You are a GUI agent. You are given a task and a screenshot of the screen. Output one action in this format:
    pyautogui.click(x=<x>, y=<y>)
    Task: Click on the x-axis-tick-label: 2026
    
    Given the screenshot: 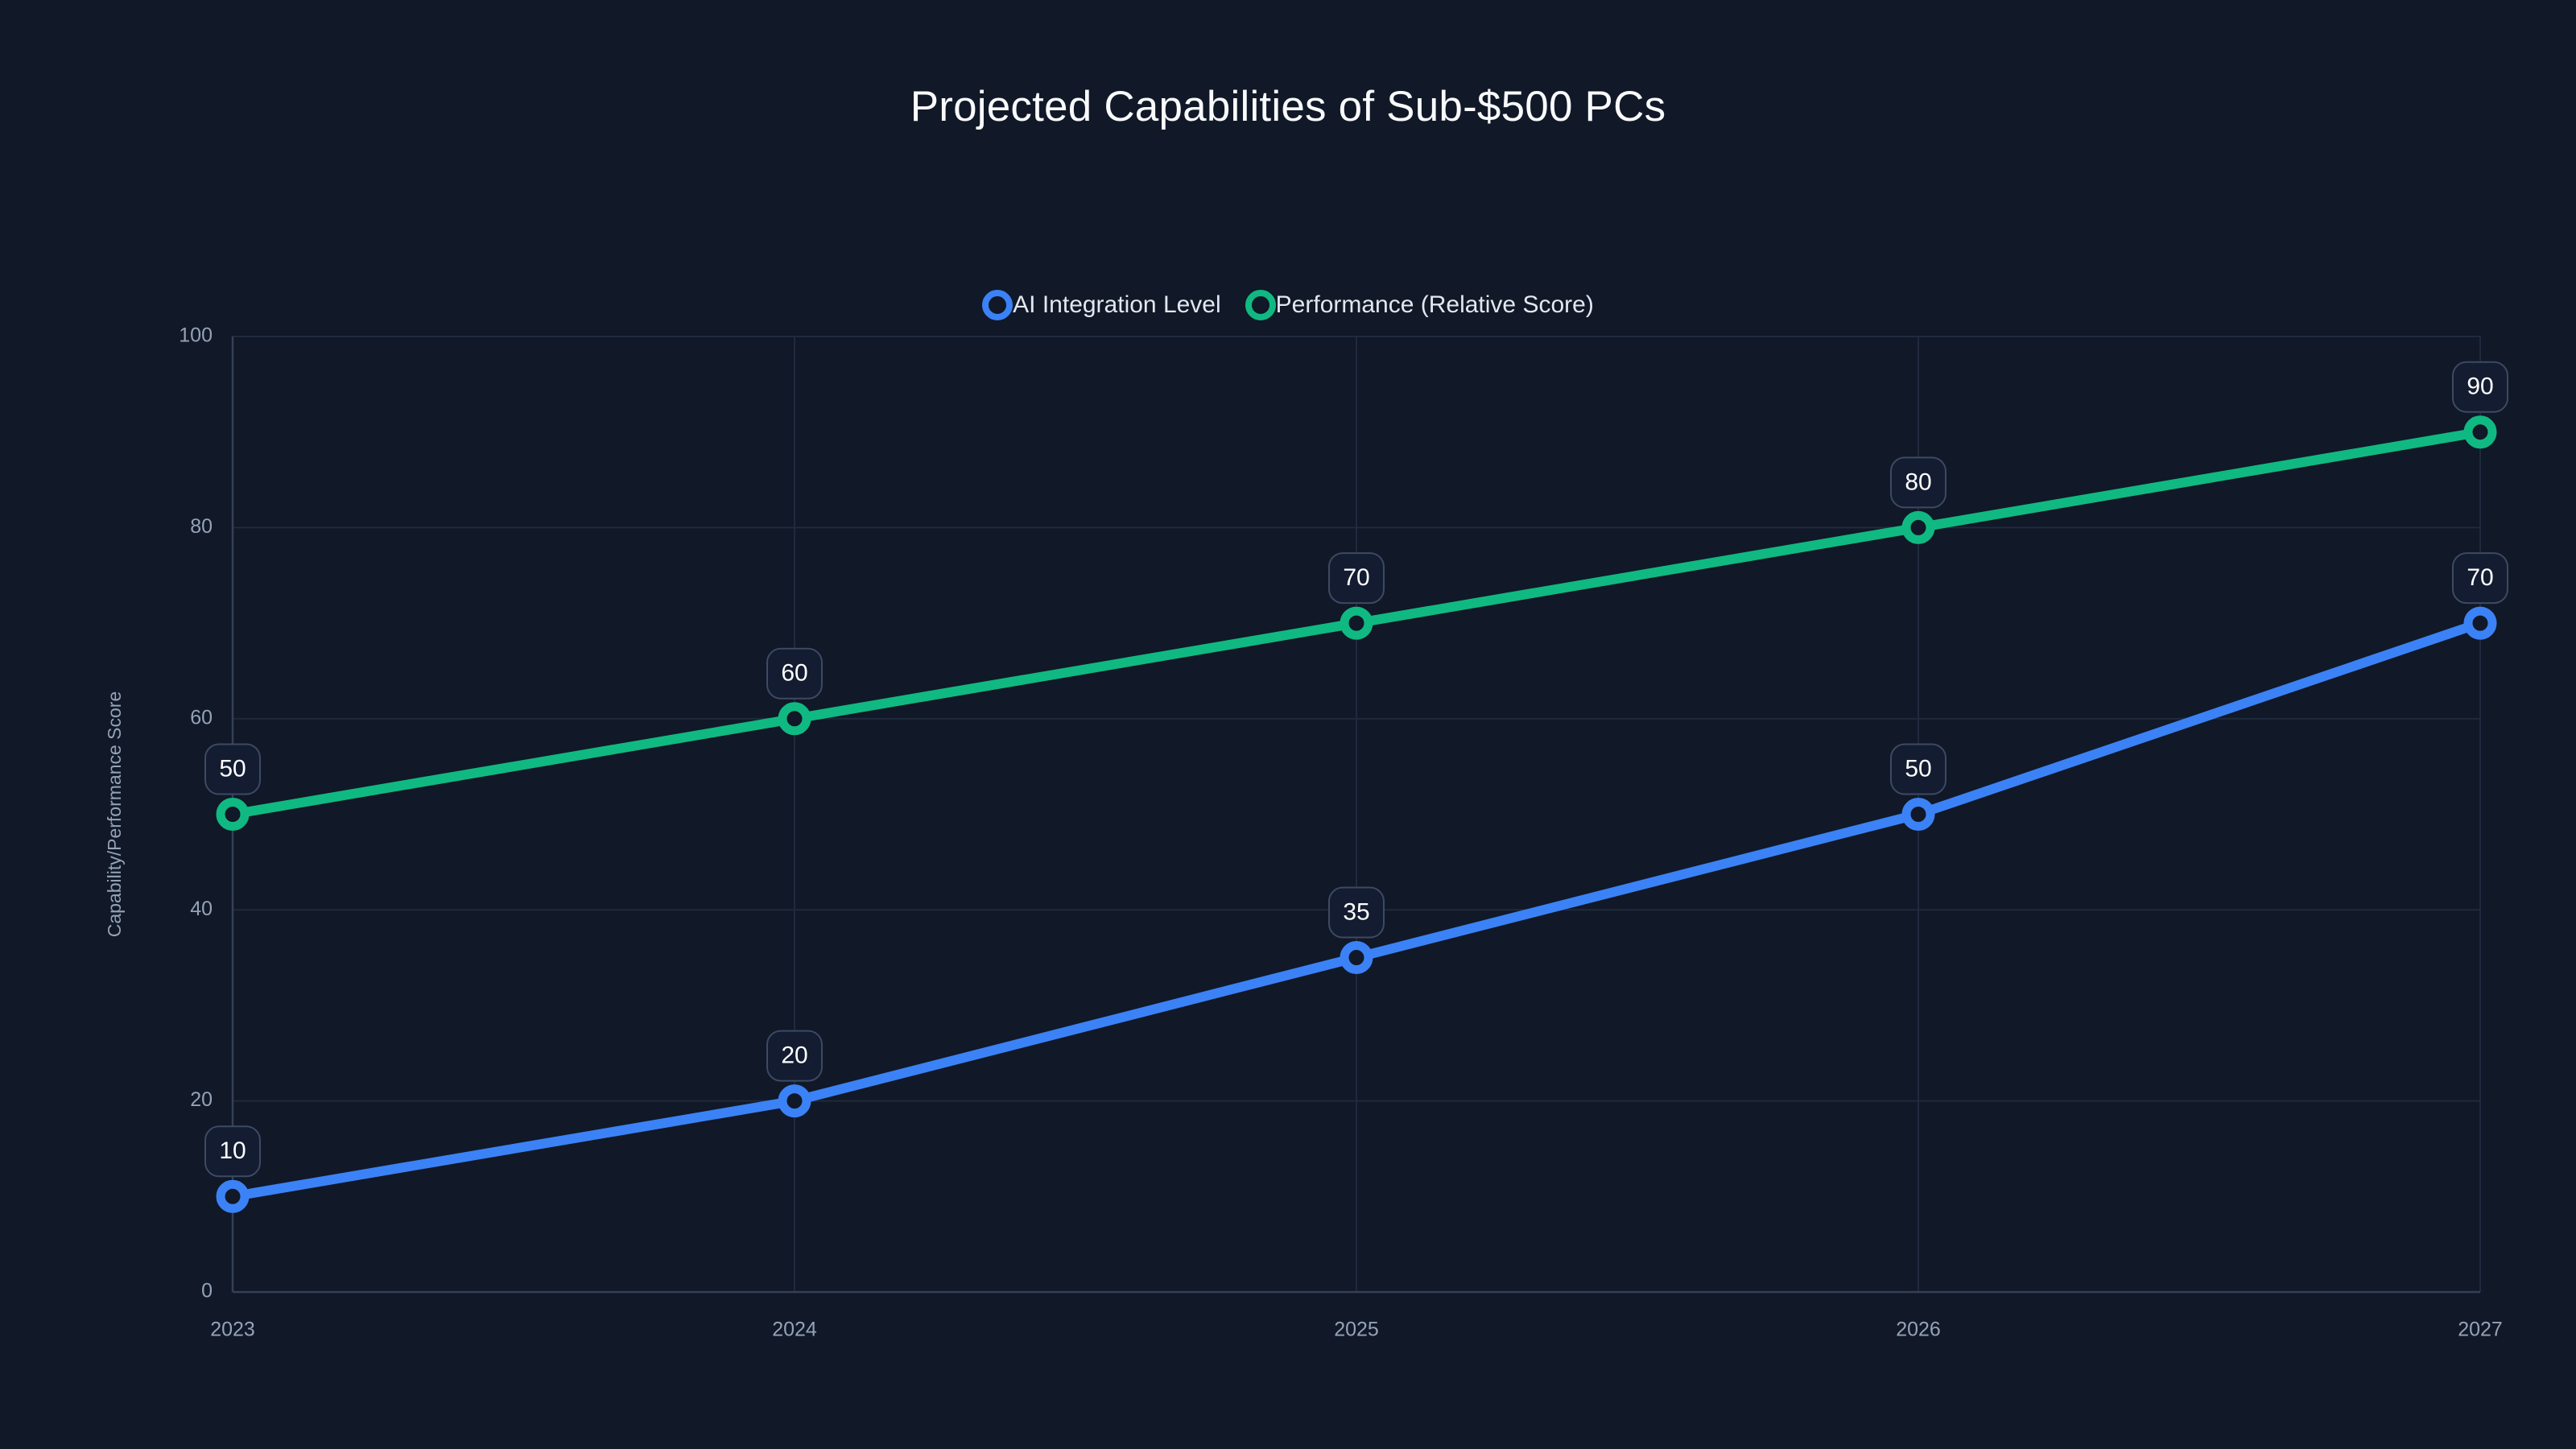 What is the action you would take?
    pyautogui.click(x=1918, y=1330)
    